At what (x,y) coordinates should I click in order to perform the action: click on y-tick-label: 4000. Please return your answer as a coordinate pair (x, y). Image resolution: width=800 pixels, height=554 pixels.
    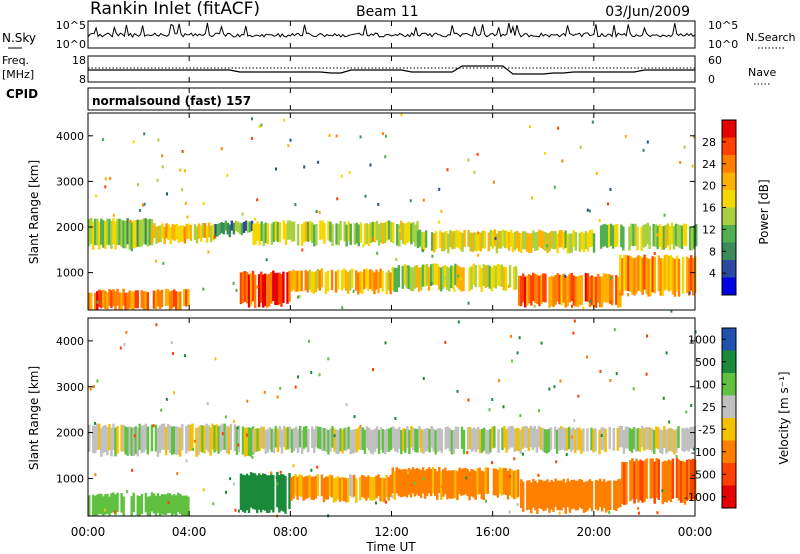
    Looking at the image, I should click on (70, 136).